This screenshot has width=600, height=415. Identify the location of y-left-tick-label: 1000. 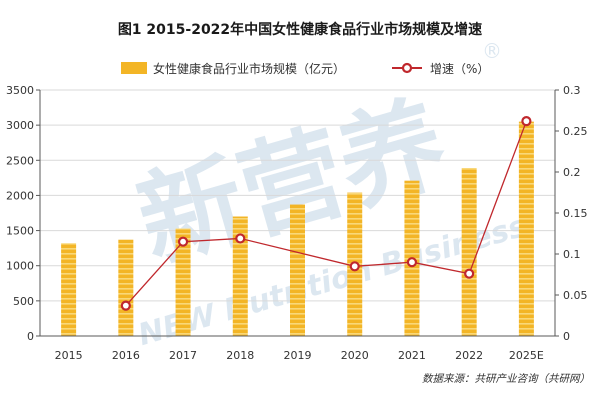
(20, 266).